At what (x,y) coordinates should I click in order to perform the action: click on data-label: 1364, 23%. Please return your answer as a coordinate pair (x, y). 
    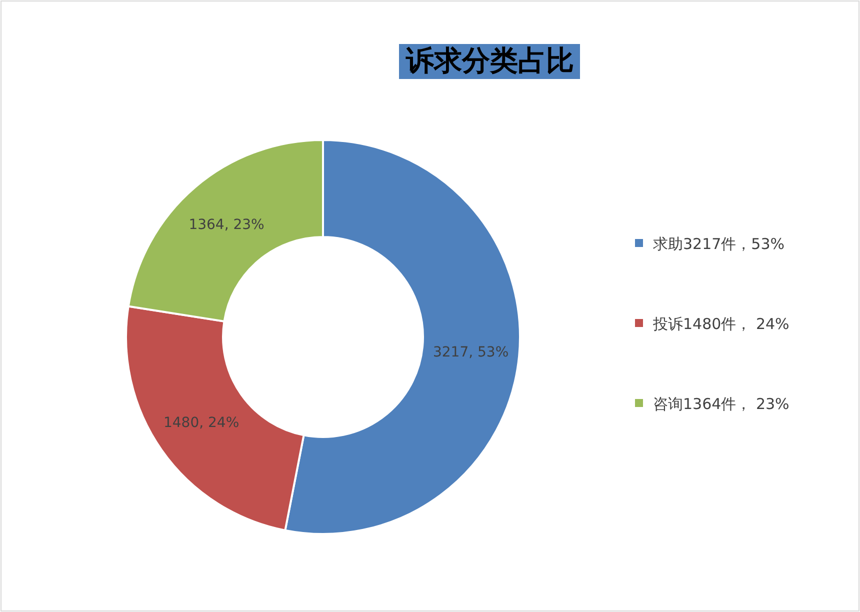
    Looking at the image, I should click on (226, 225).